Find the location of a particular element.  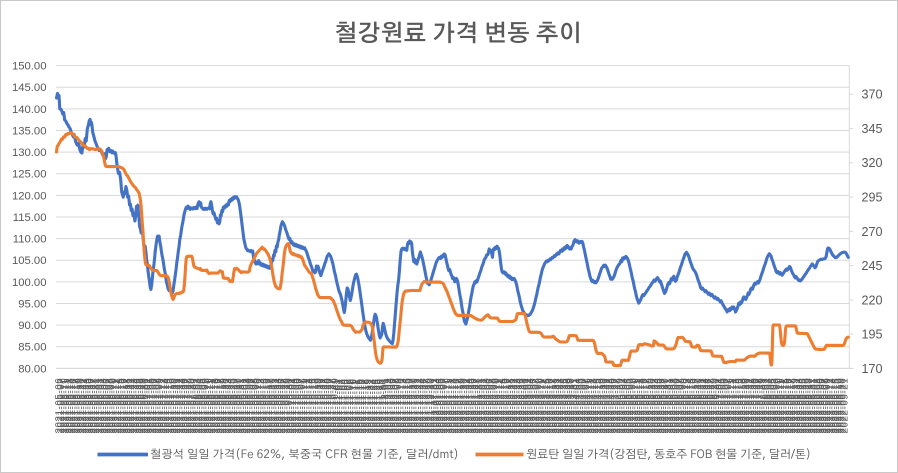

svg-text: 2022-09-08 is located at coordinates (825, 406).